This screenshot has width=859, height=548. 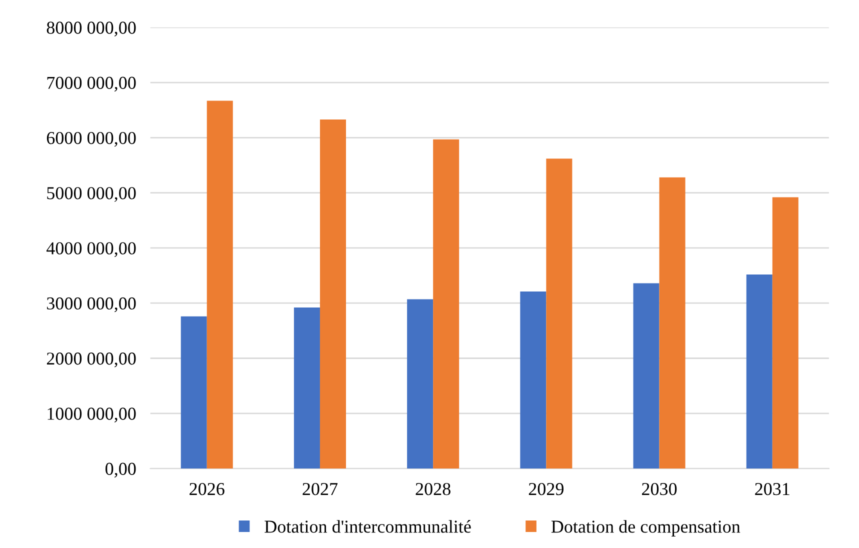 I want to click on y-tick-label: 4000 000,00, so click(x=91, y=250).